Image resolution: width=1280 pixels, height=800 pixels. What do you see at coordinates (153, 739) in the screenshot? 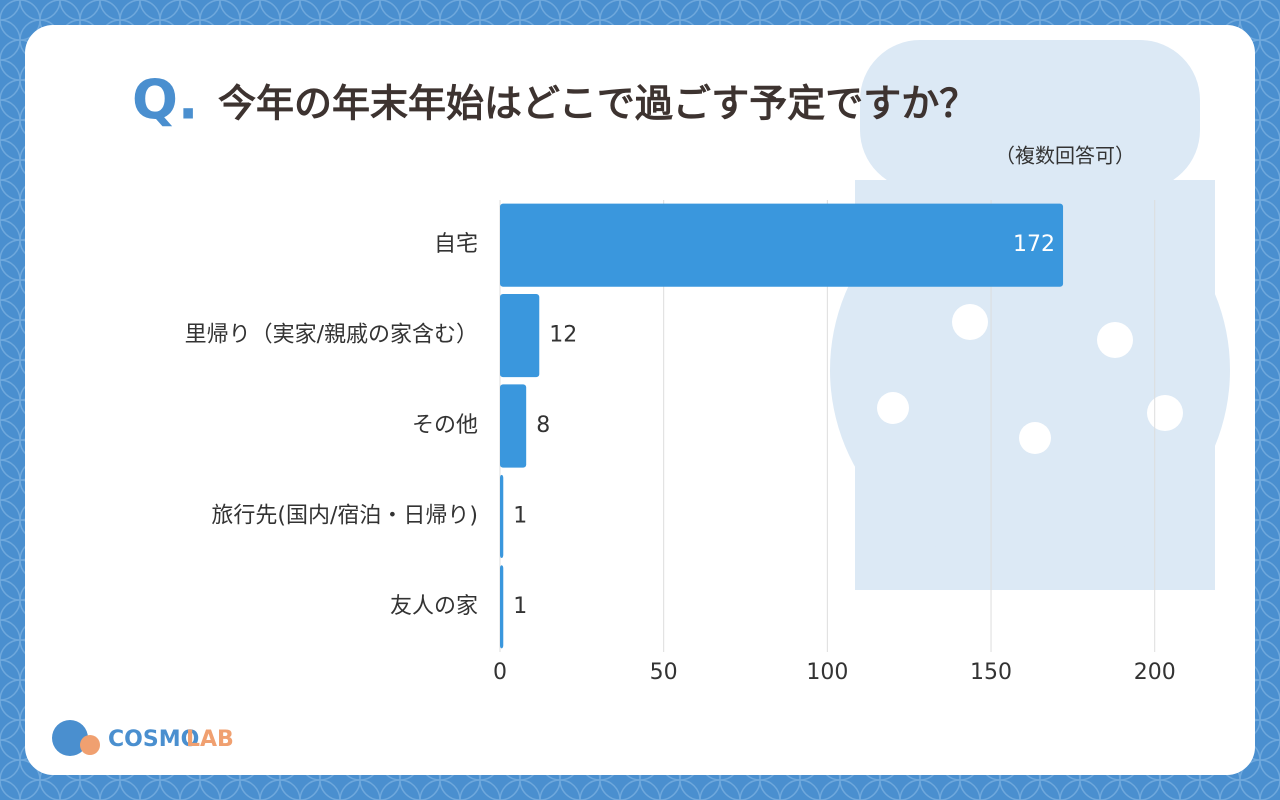
I see `brand-name: COSMO` at bounding box center [153, 739].